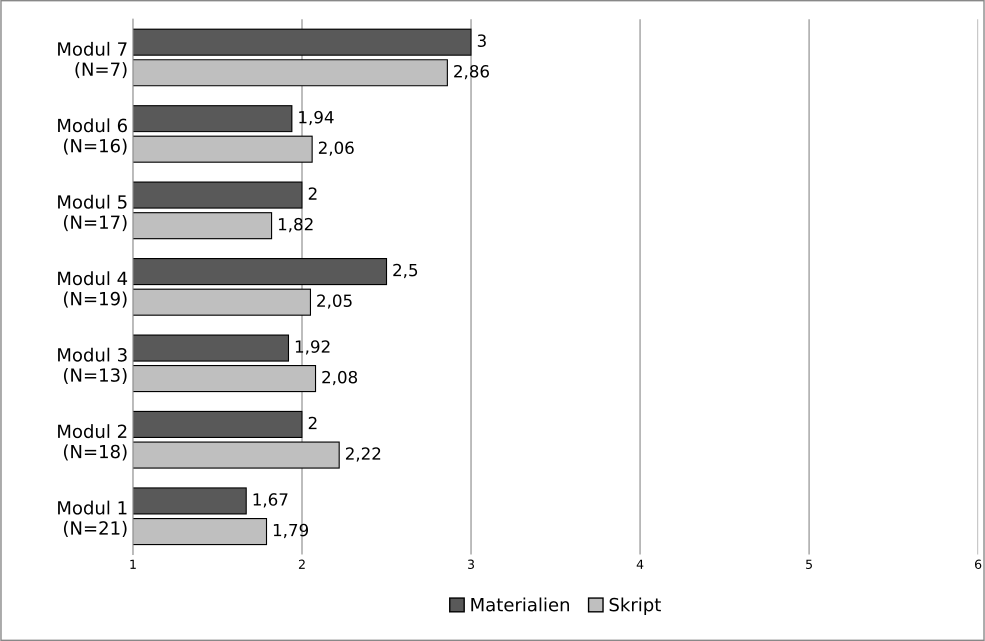 This screenshot has height=641, width=985. Describe the element at coordinates (405, 271) in the screenshot. I see `data-label: 2,5` at that location.